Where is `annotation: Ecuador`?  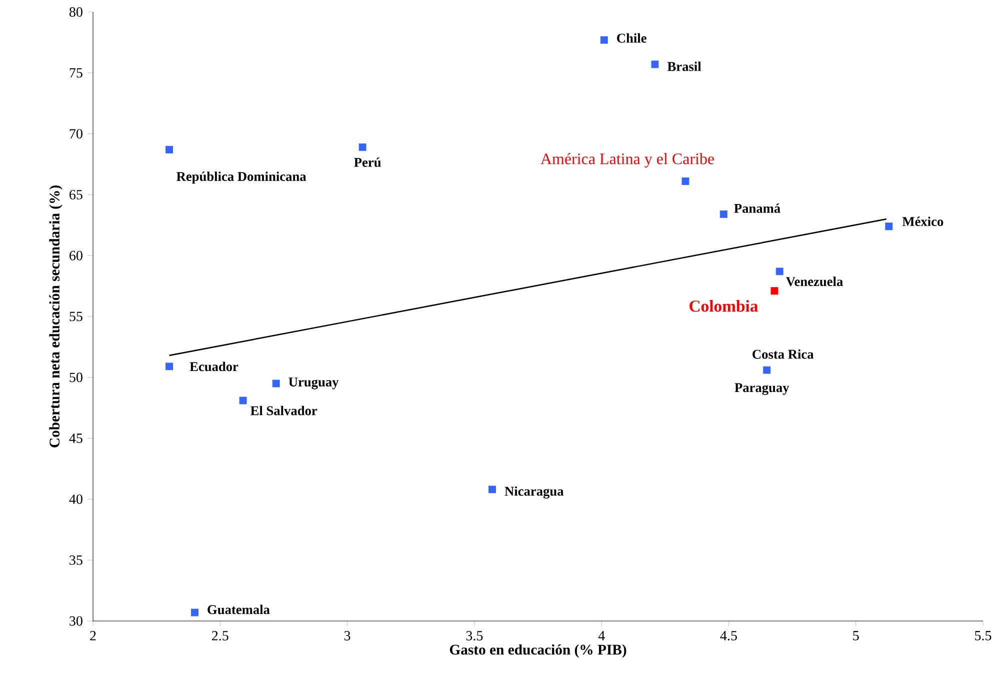 annotation: Ecuador is located at coordinates (214, 367).